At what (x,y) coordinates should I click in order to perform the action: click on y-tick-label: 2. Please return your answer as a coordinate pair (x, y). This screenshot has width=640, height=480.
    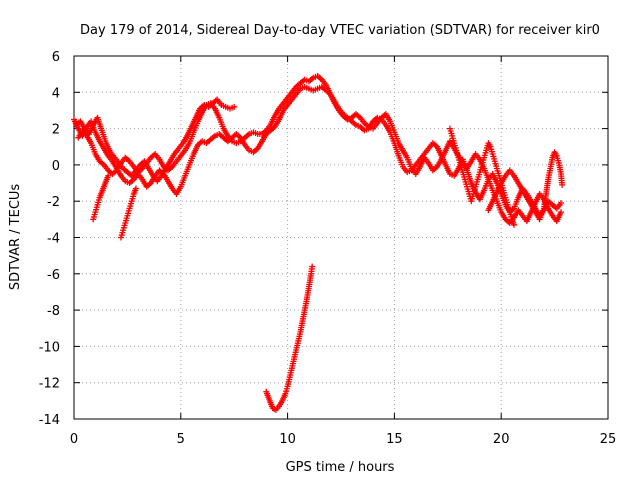
    Looking at the image, I should click on (56, 130).